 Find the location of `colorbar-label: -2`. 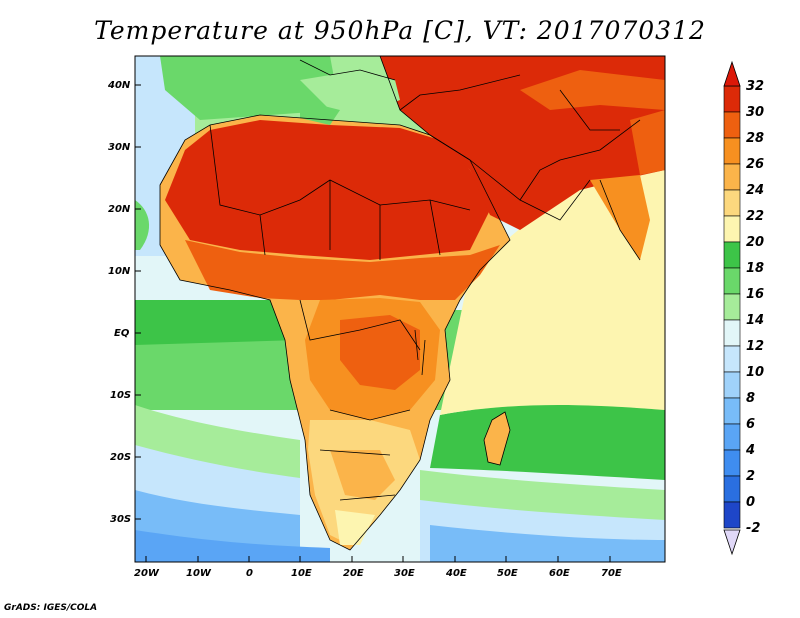

colorbar-label: -2 is located at coordinates (753, 528).